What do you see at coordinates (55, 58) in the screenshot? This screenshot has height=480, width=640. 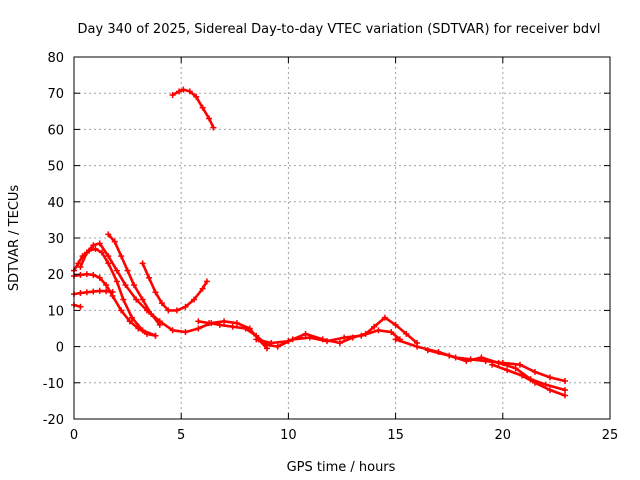 I see `y-tick-label: 80` at bounding box center [55, 58].